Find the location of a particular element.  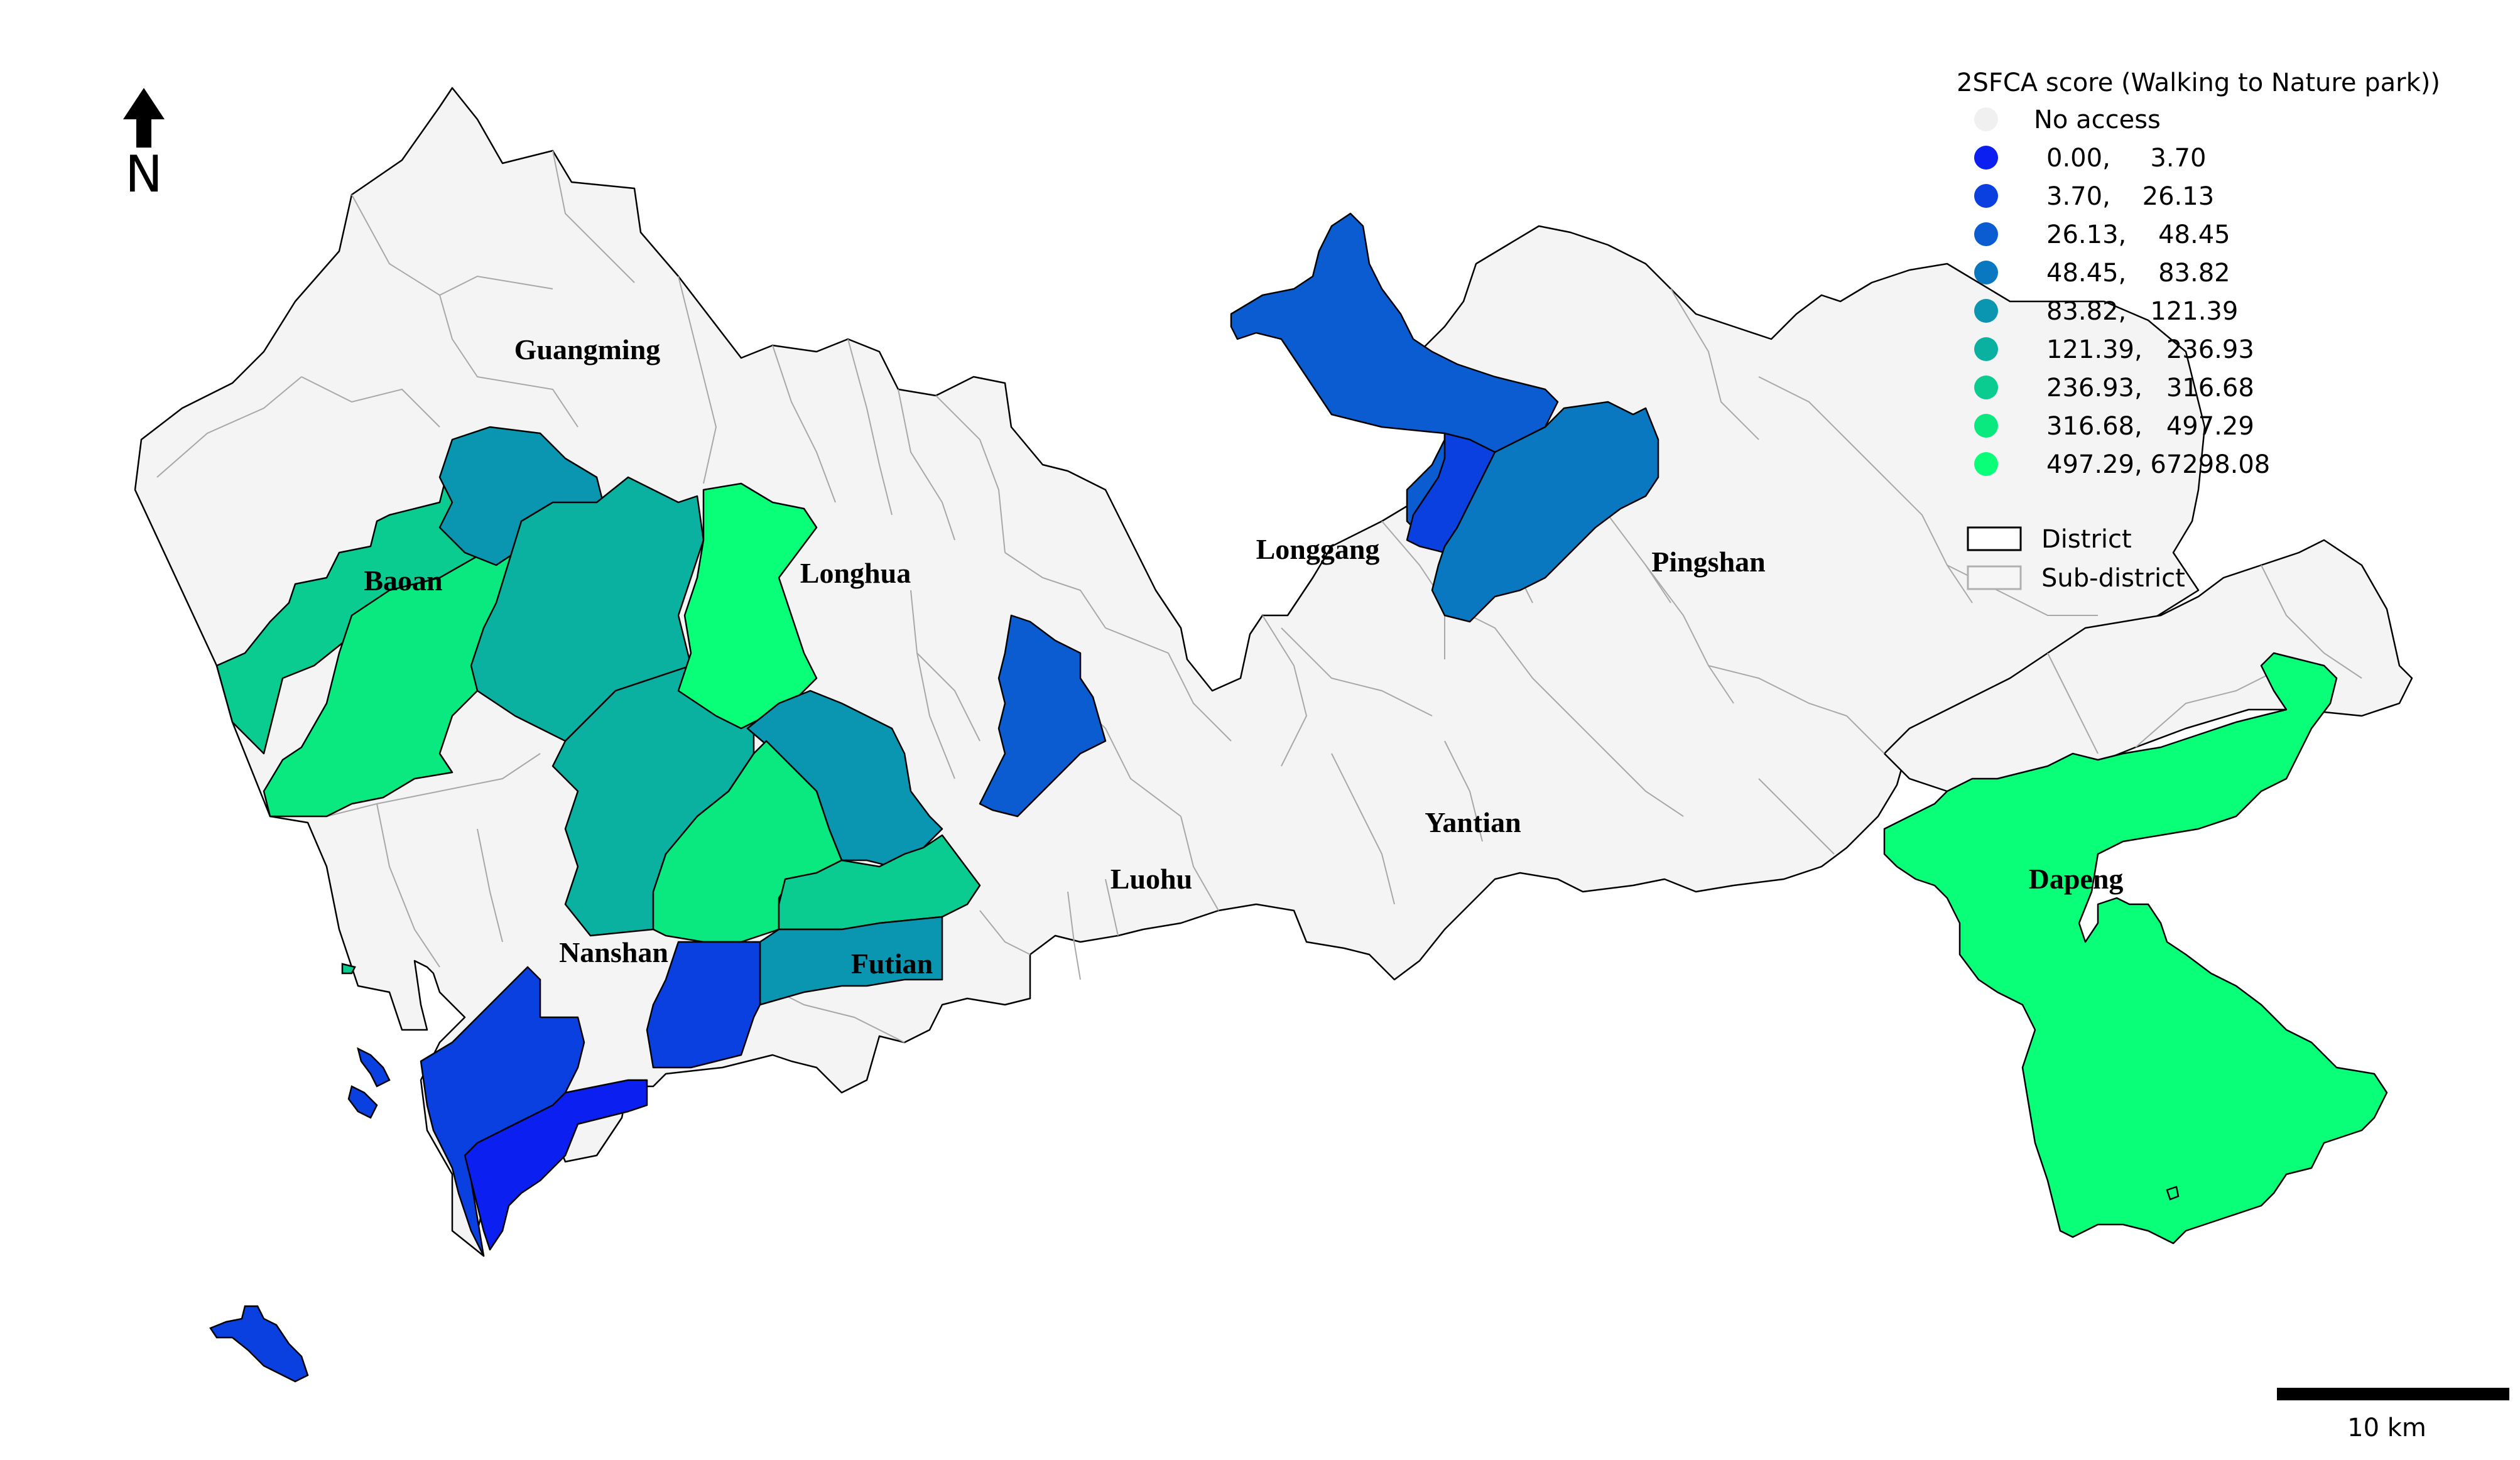

district-label-baoan: Baoan is located at coordinates (403, 581).